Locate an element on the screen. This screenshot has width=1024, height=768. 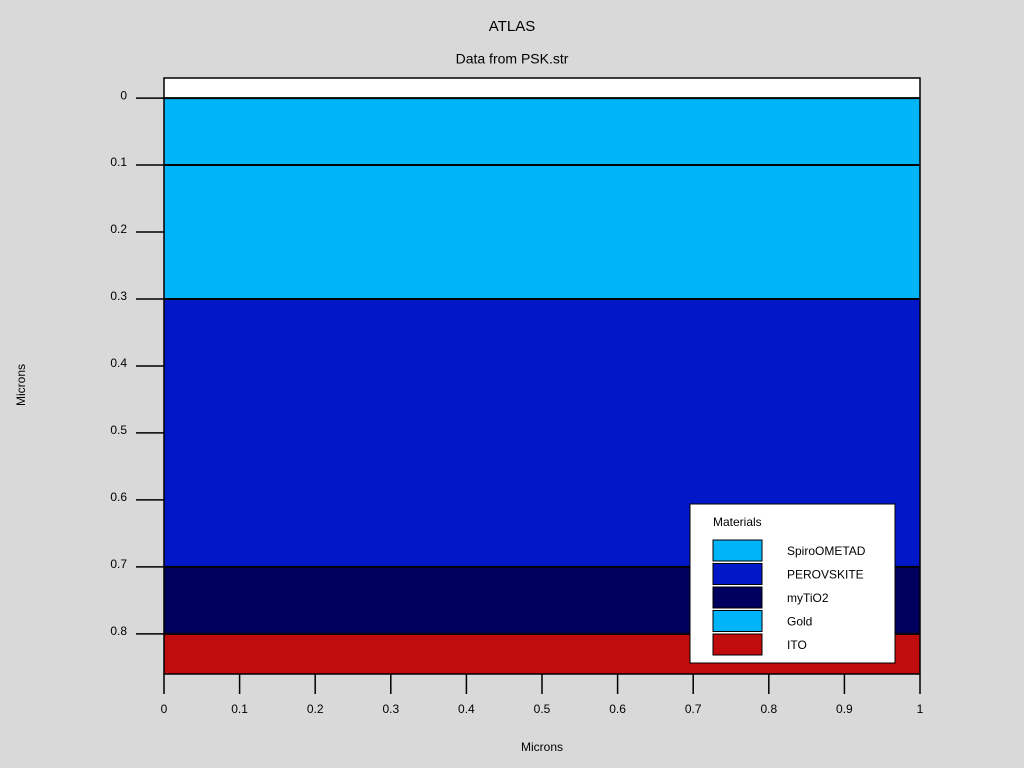
y-tick-label: 0.8 is located at coordinates (118, 631).